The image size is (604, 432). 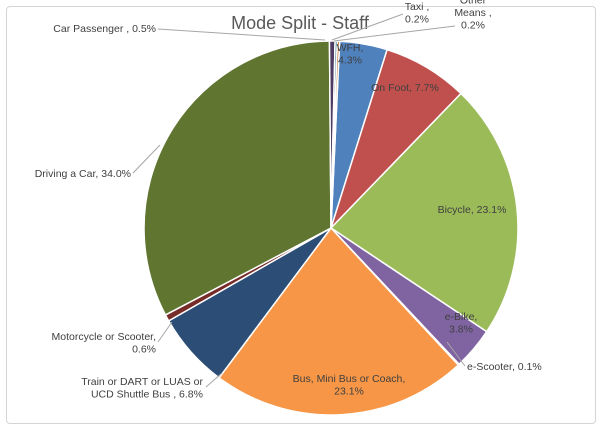 What do you see at coordinates (461, 323) in the screenshot?
I see `data-label: e-Bike, 3.8%` at bounding box center [461, 323].